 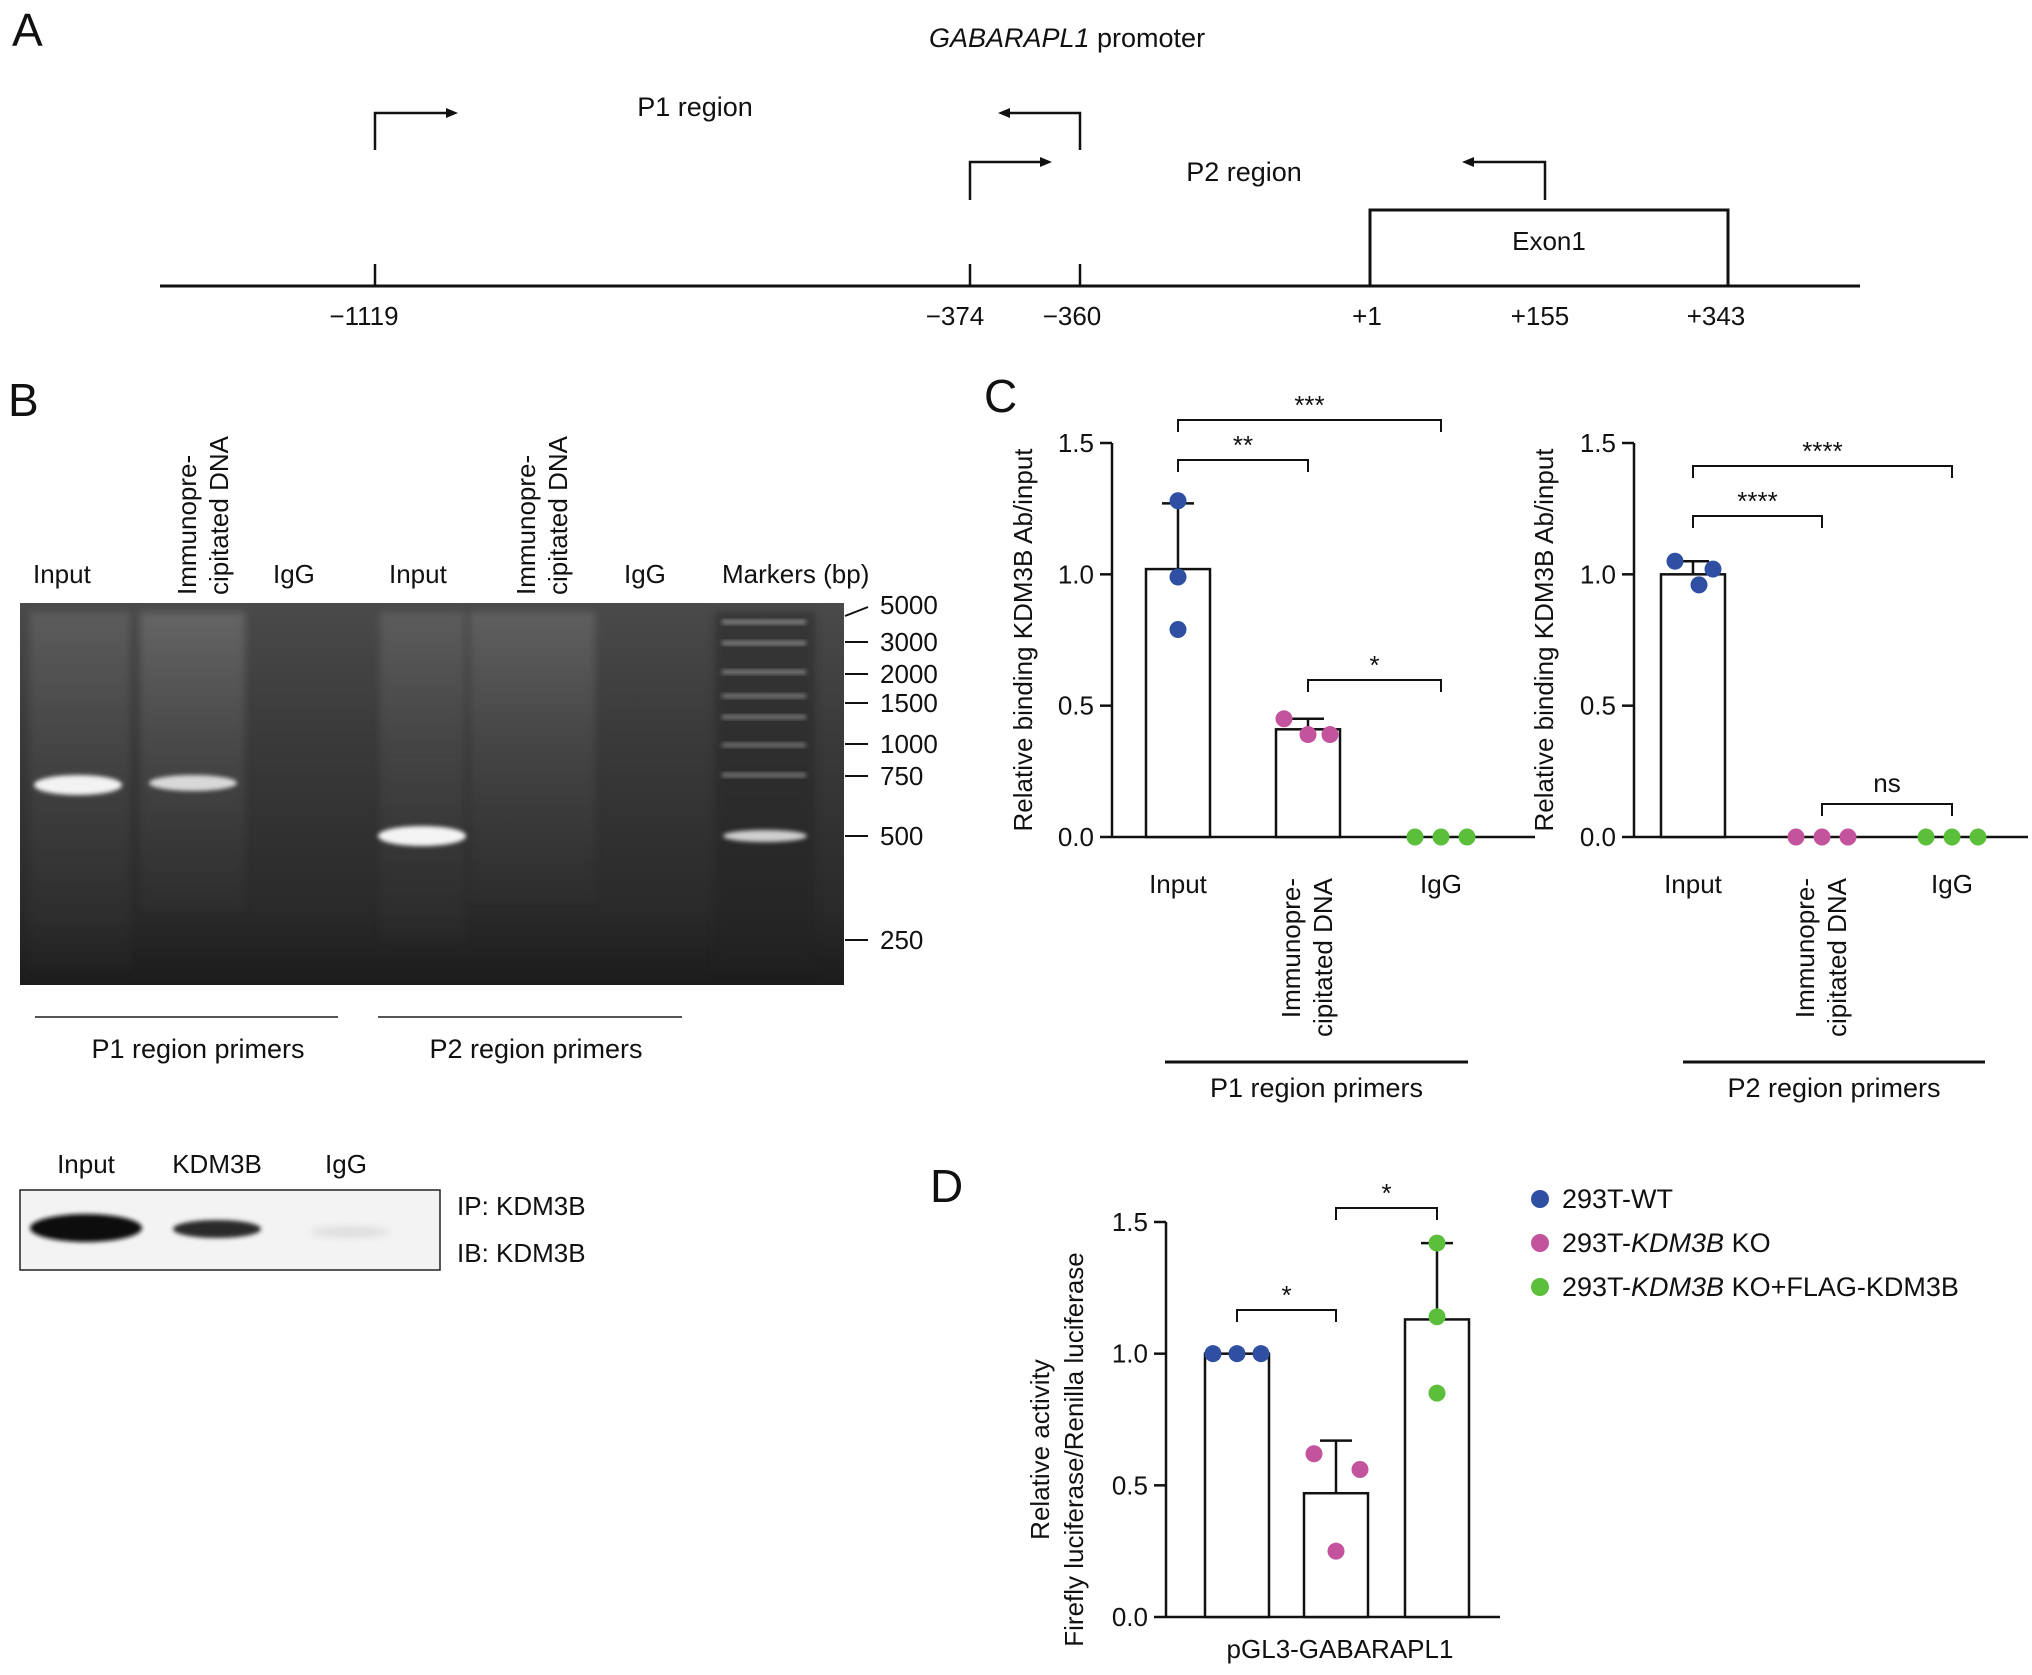 What do you see at coordinates (23, 400) in the screenshot?
I see `panel-letter-b: B` at bounding box center [23, 400].